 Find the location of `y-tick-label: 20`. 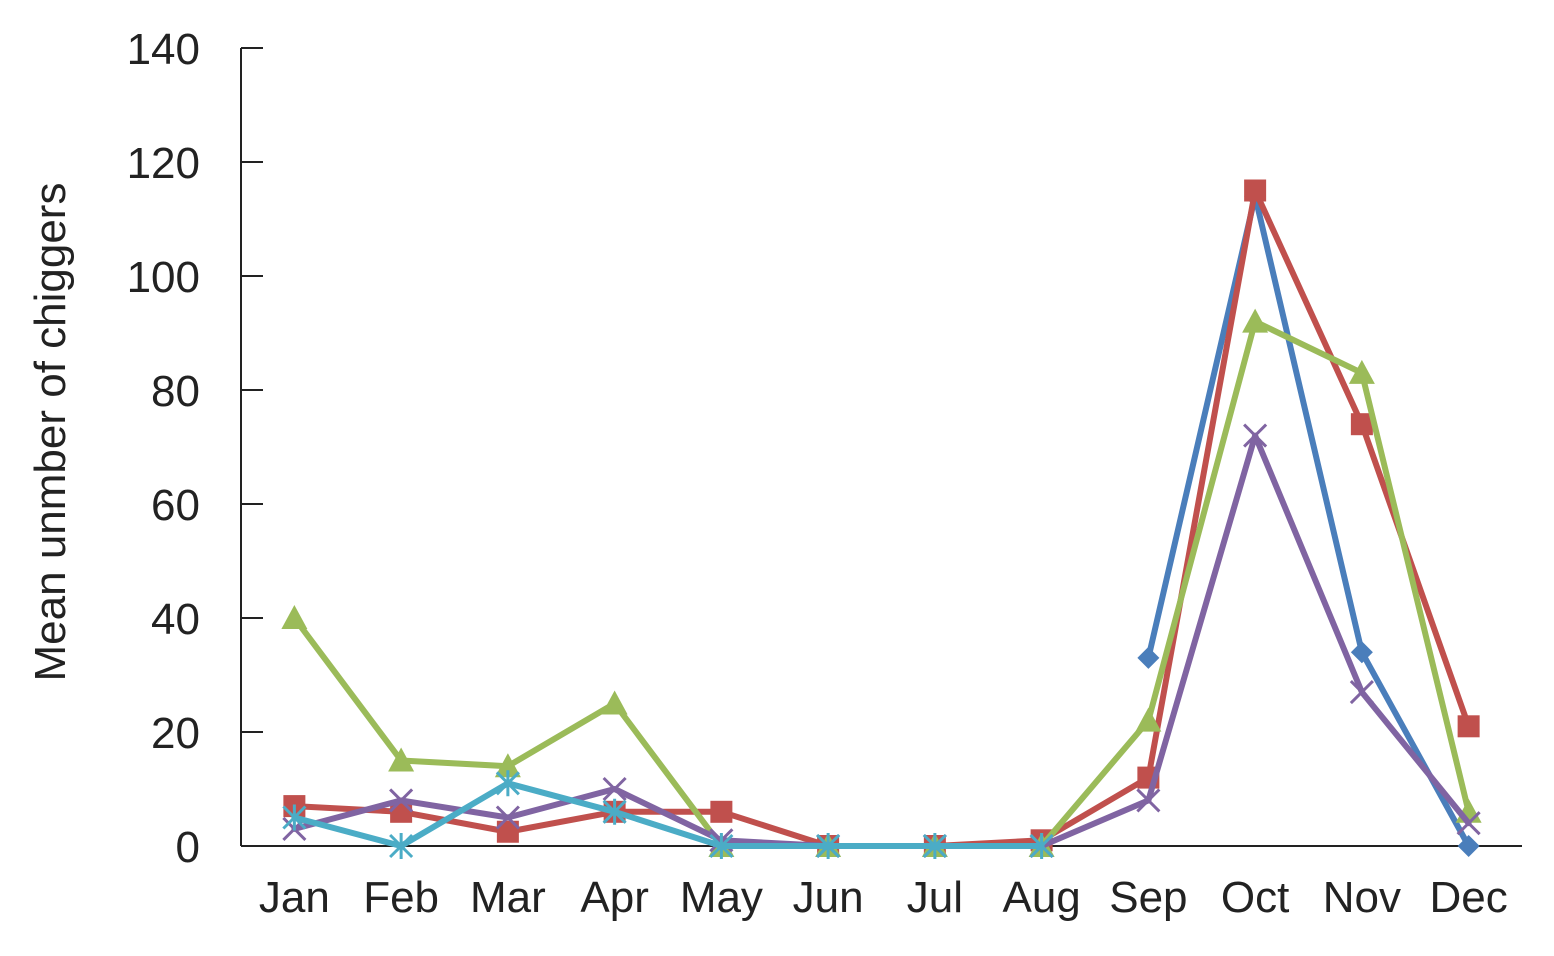

y-tick-label: 20 is located at coordinates (175, 733).